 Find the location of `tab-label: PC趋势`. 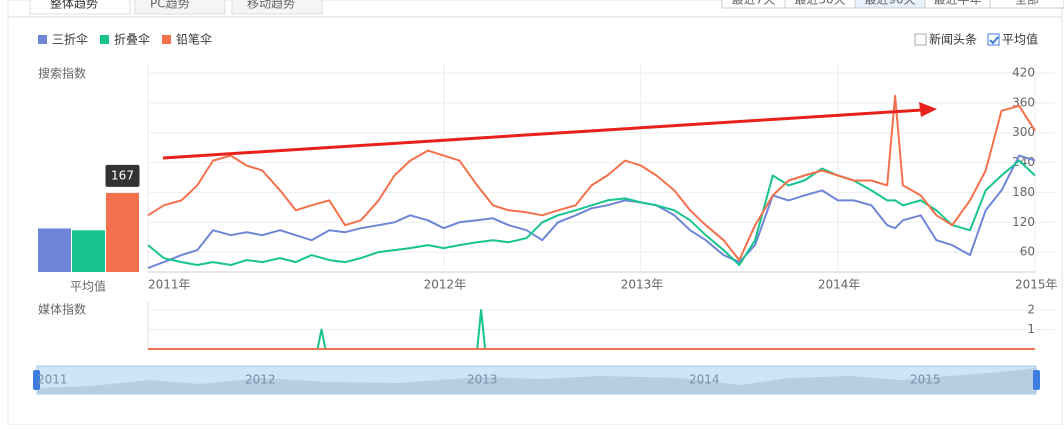

tab-label: PC趋势 is located at coordinates (170, 5).